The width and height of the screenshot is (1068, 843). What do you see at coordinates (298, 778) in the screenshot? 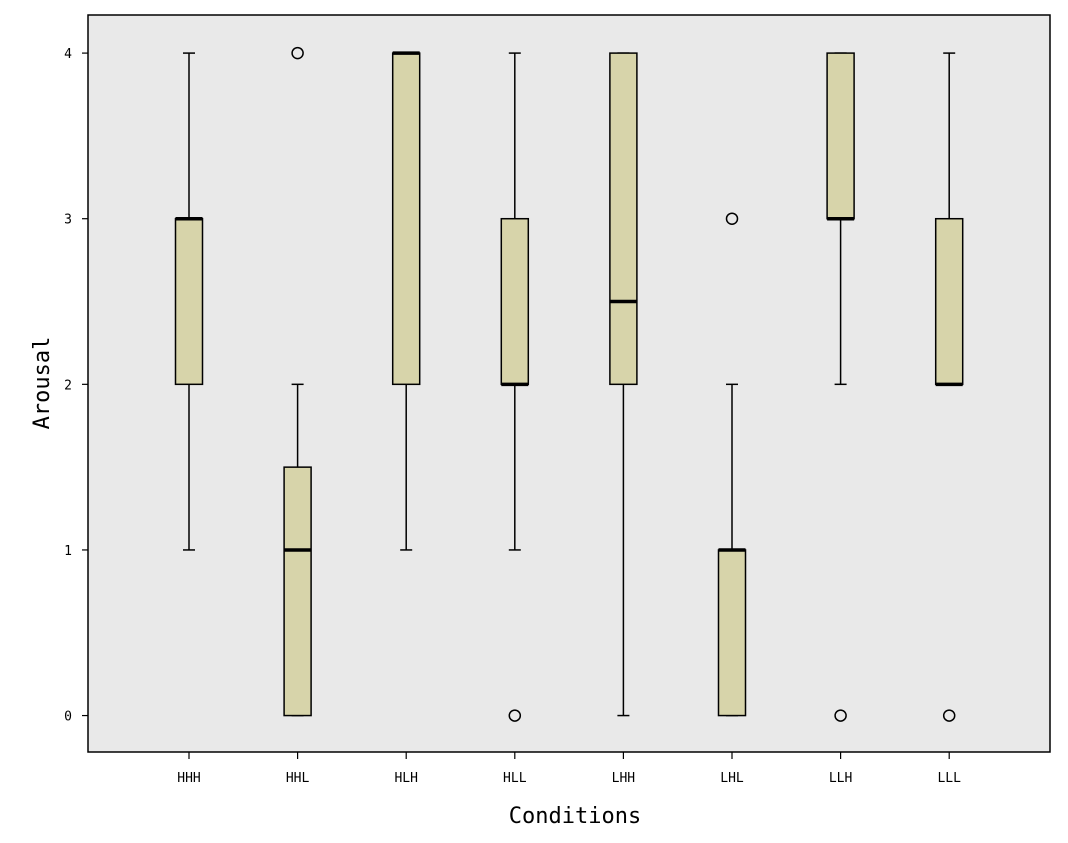
I see `x-tick-label: HHL` at bounding box center [298, 778].